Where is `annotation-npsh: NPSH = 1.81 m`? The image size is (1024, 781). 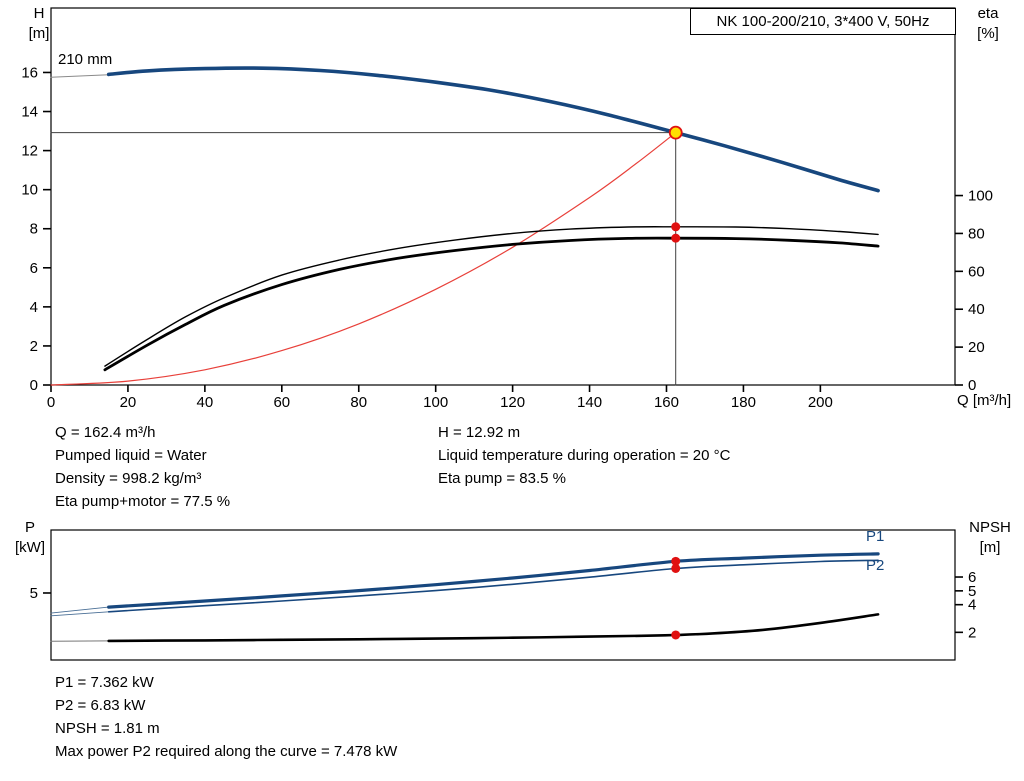
annotation-npsh: NPSH = 1.81 m is located at coordinates (107, 728).